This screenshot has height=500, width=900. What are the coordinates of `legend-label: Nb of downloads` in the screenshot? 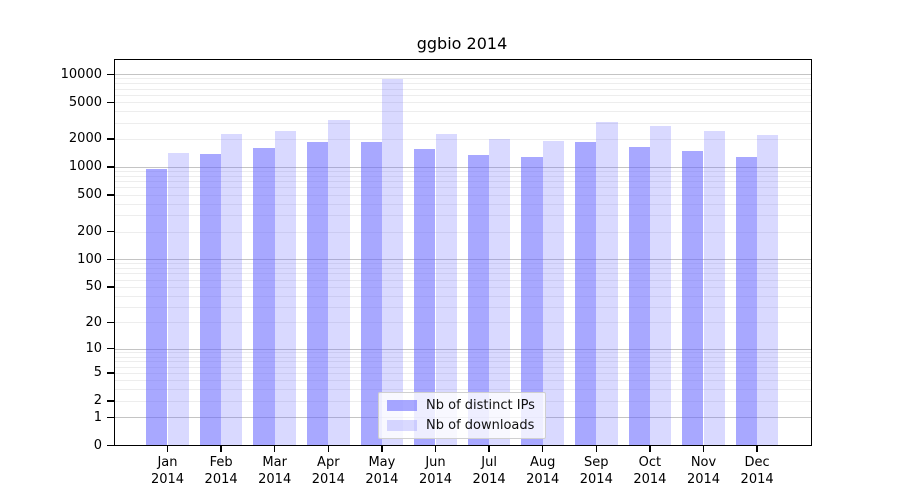 It's located at (480, 425).